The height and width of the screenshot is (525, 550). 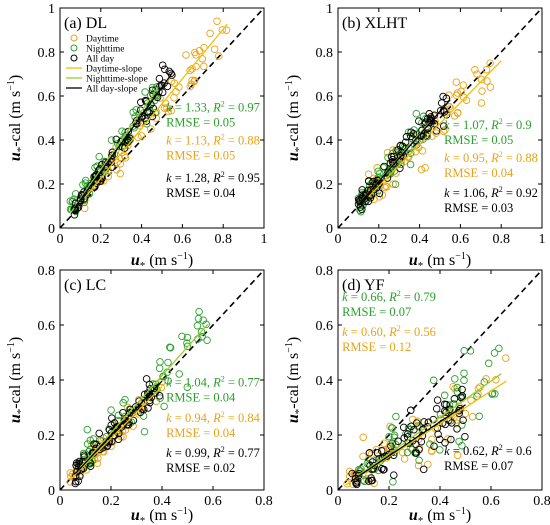 What do you see at coordinates (190, 260) in the screenshot?
I see `xlabel-close: )` at bounding box center [190, 260].